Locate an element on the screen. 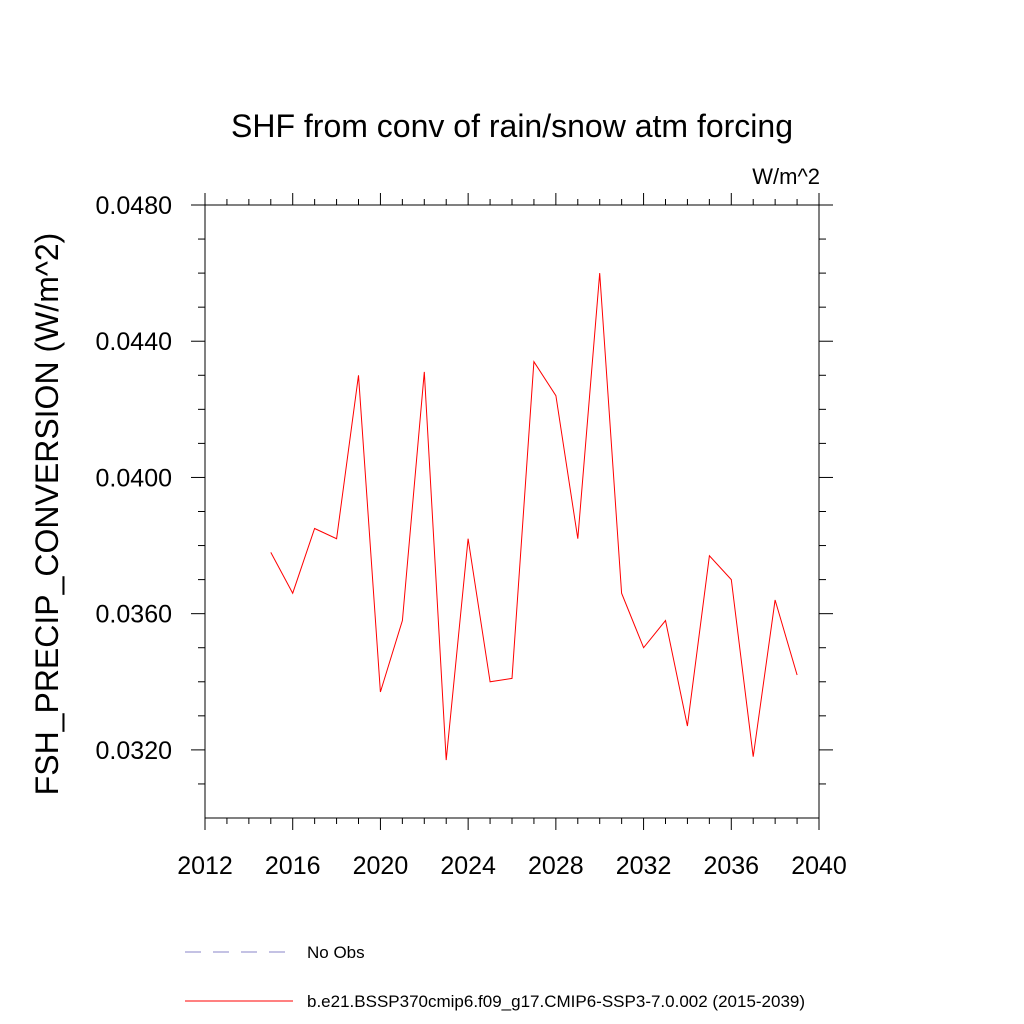  y-axis-label: FSH_PRECIP_CONVERSION (W/m^2) is located at coordinates (47, 514).